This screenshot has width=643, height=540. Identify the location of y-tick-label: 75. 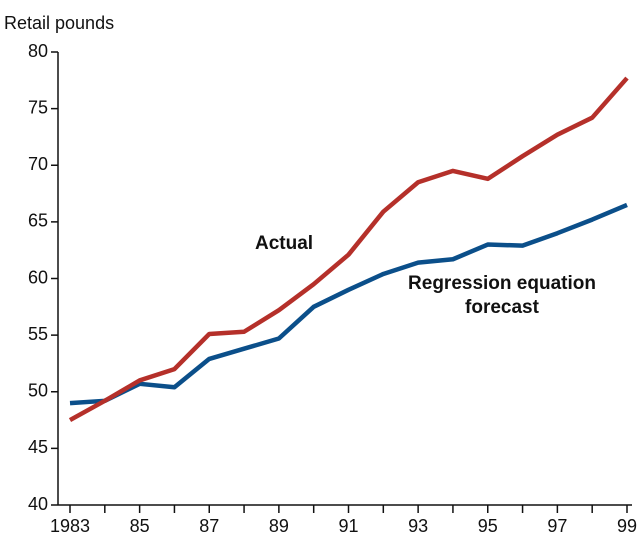
(38, 107).